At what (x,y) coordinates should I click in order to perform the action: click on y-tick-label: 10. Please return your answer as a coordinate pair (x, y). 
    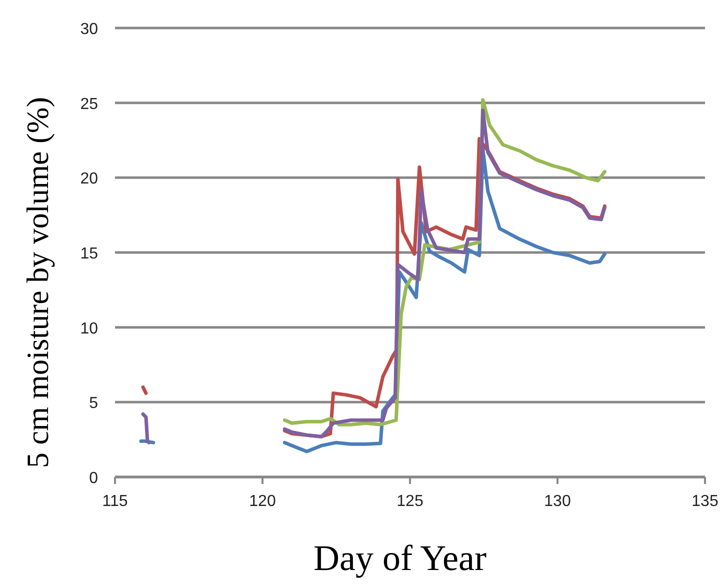
    Looking at the image, I should click on (89, 329).